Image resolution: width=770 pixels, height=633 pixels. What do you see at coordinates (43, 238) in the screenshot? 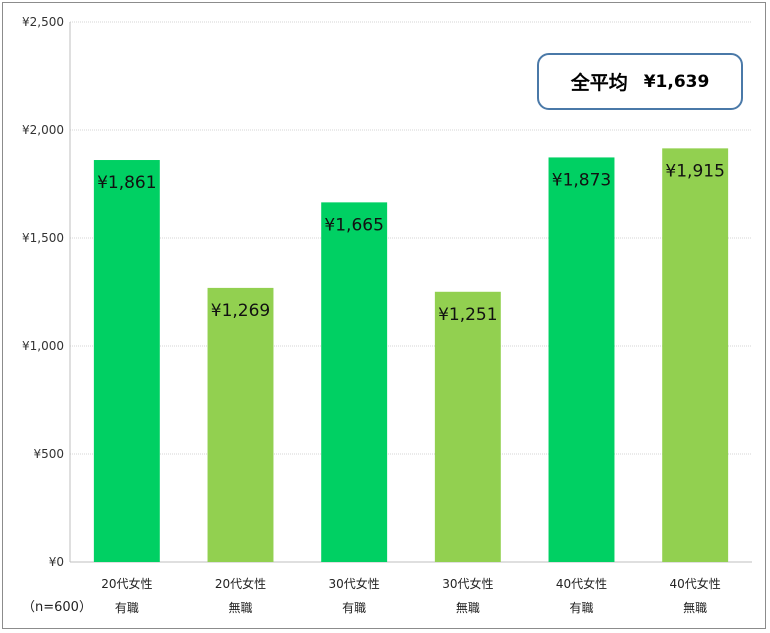
I see `y-tick-label: ¥1,500` at bounding box center [43, 238].